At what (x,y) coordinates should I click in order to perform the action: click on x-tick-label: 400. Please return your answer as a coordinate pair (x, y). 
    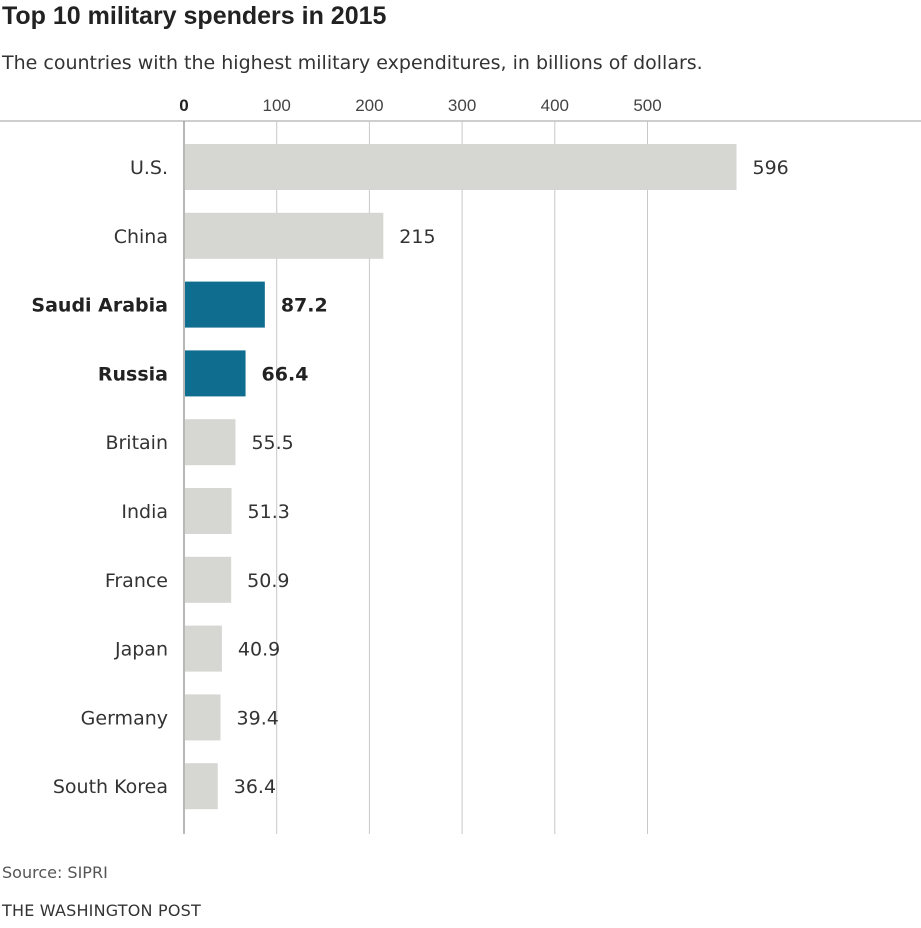
    Looking at the image, I should click on (555, 105).